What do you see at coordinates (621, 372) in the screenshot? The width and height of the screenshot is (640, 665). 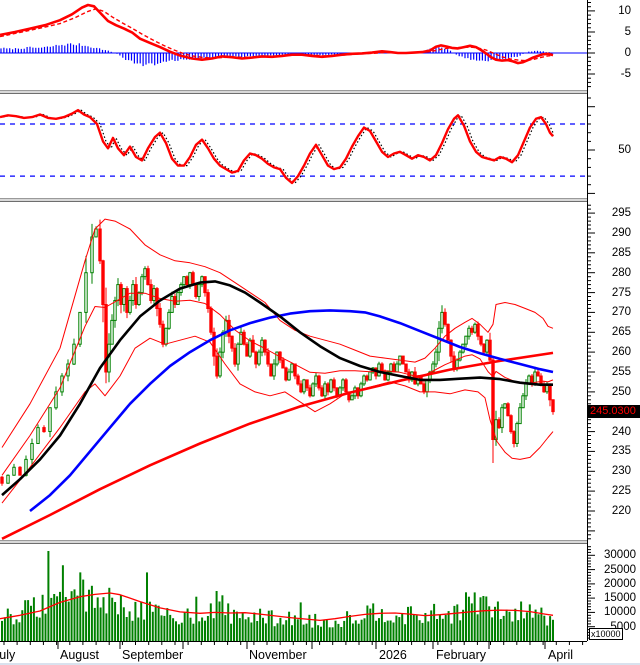 I see `y-axis-label: 255` at bounding box center [621, 372].